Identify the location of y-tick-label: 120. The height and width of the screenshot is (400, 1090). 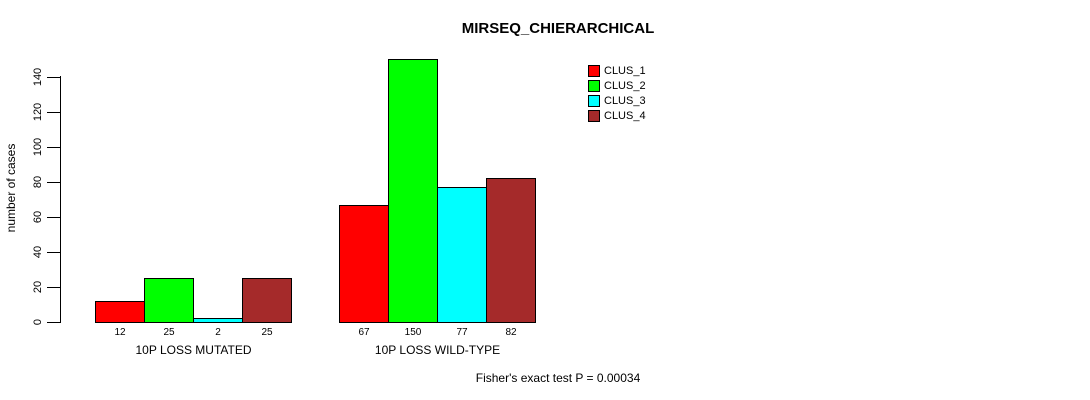
(38, 112).